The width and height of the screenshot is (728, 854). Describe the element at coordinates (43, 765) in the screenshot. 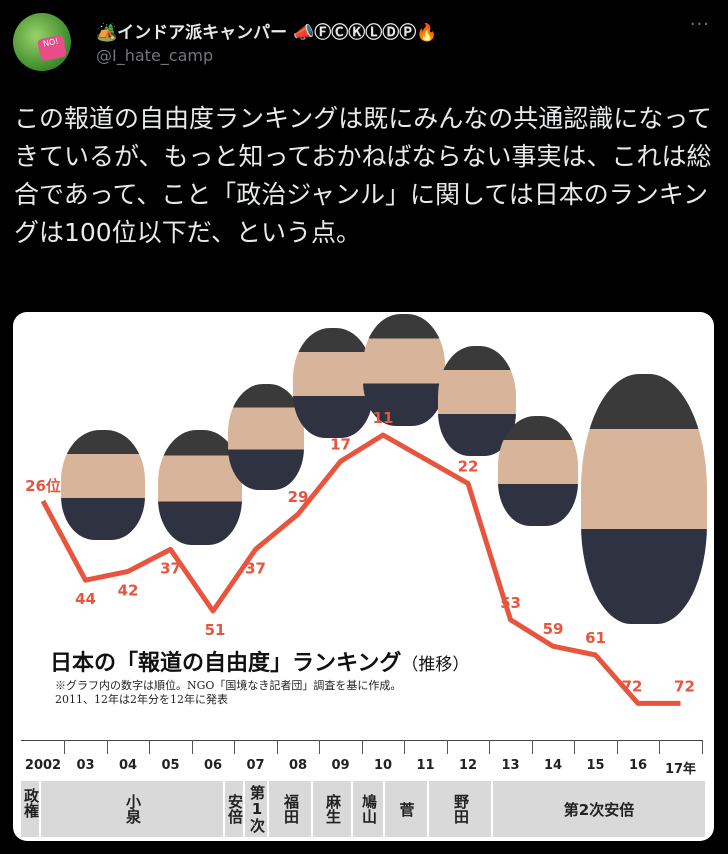

I see `year-label: 2002` at that location.